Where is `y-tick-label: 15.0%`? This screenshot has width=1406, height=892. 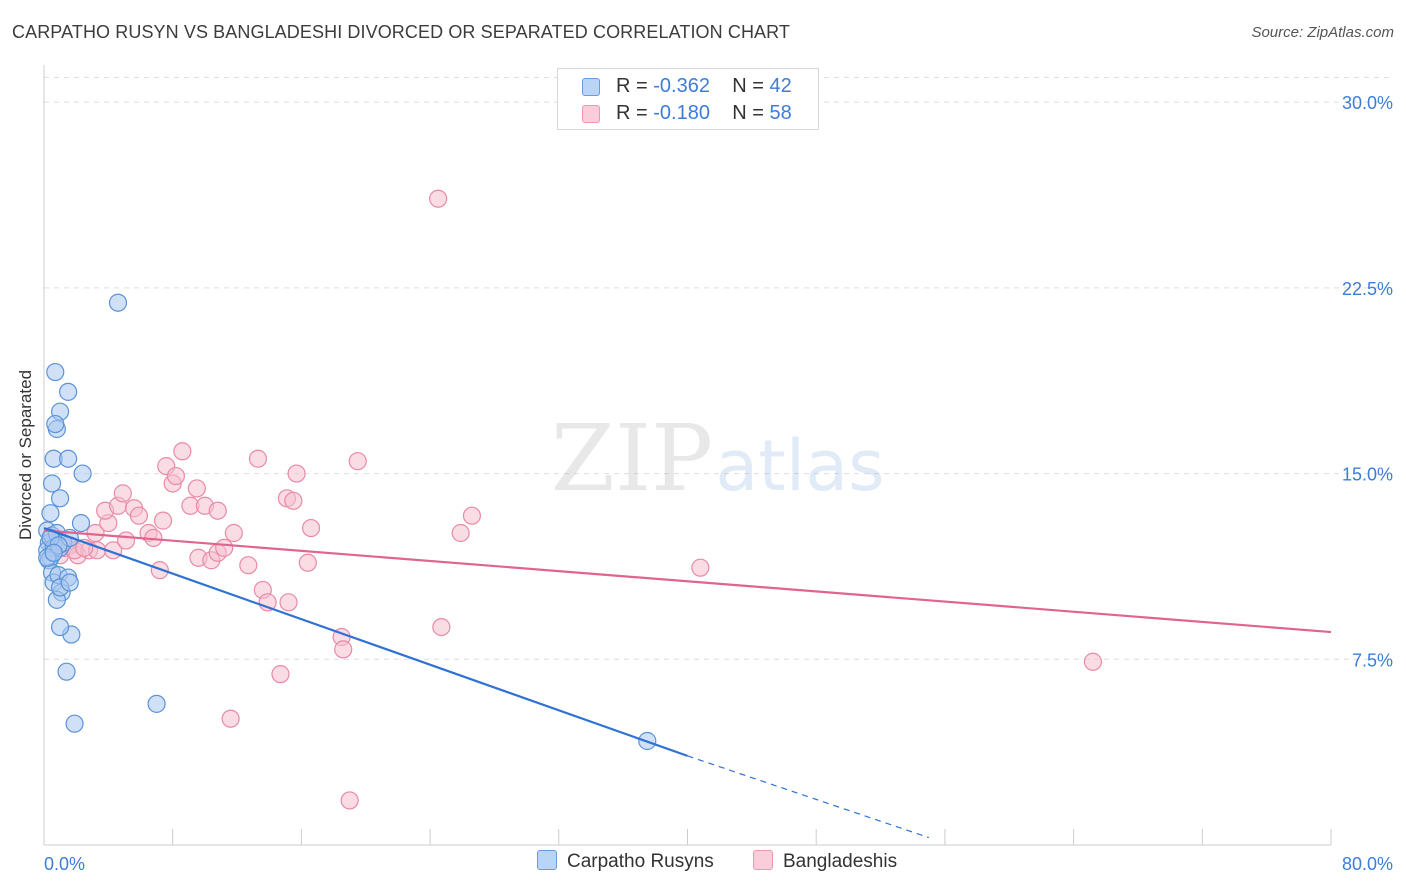 y-tick-label: 15.0% is located at coordinates (1367, 475).